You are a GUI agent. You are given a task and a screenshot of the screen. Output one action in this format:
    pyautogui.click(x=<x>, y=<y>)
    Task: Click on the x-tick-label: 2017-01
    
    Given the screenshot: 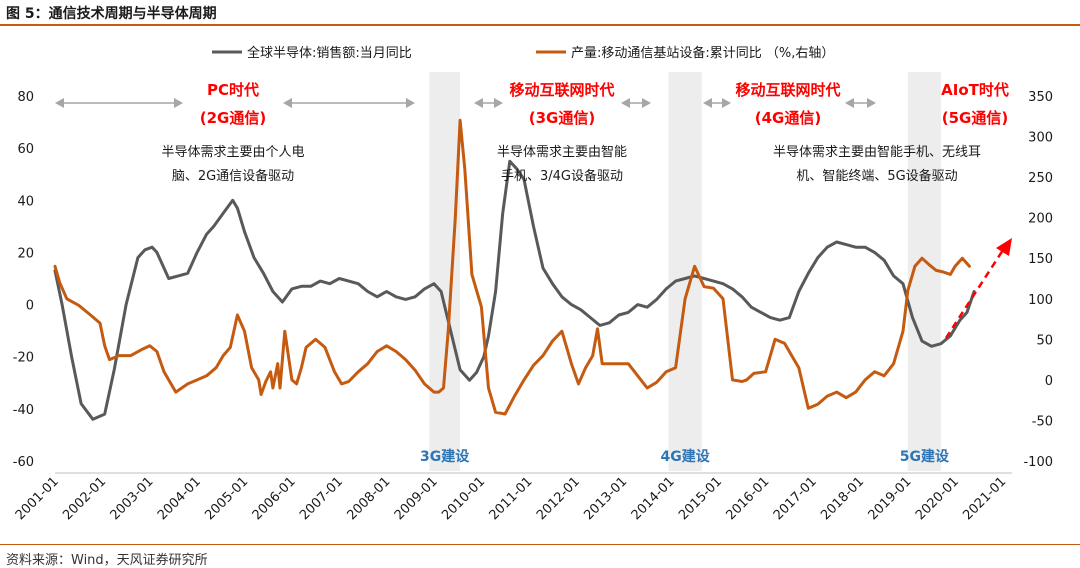 What is the action you would take?
    pyautogui.click(x=795, y=498)
    